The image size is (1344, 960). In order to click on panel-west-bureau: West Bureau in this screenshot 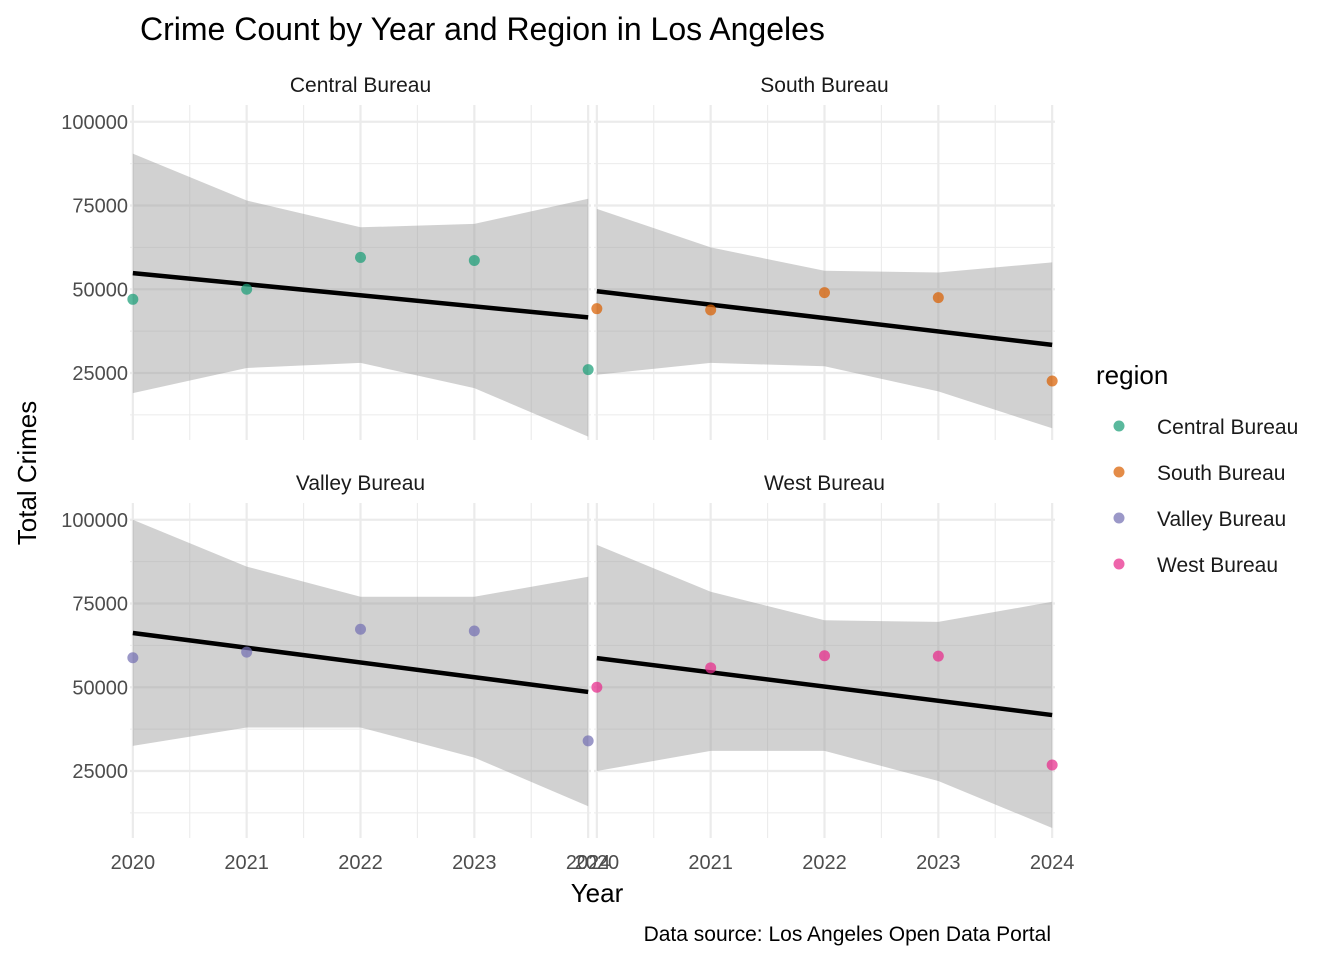, I will do `click(824, 655)`.